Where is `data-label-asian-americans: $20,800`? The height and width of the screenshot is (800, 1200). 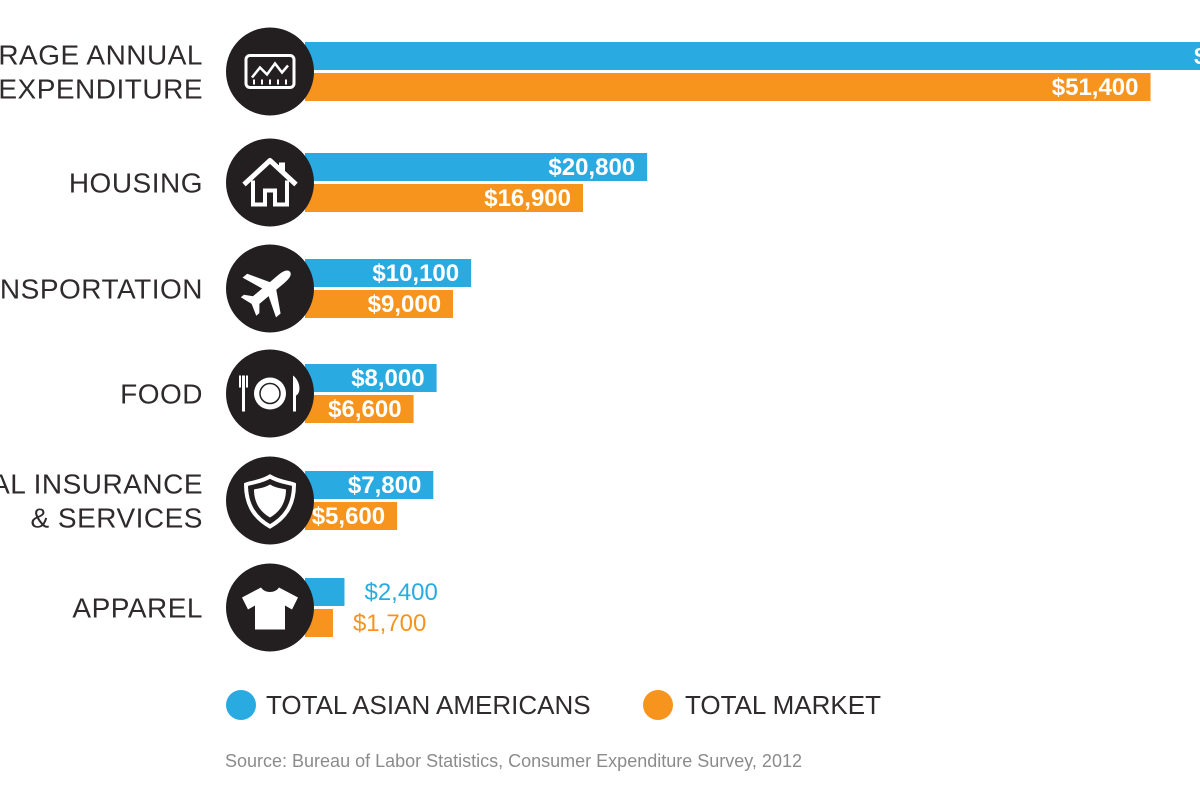
data-label-asian-americans: $20,800 is located at coordinates (591, 167).